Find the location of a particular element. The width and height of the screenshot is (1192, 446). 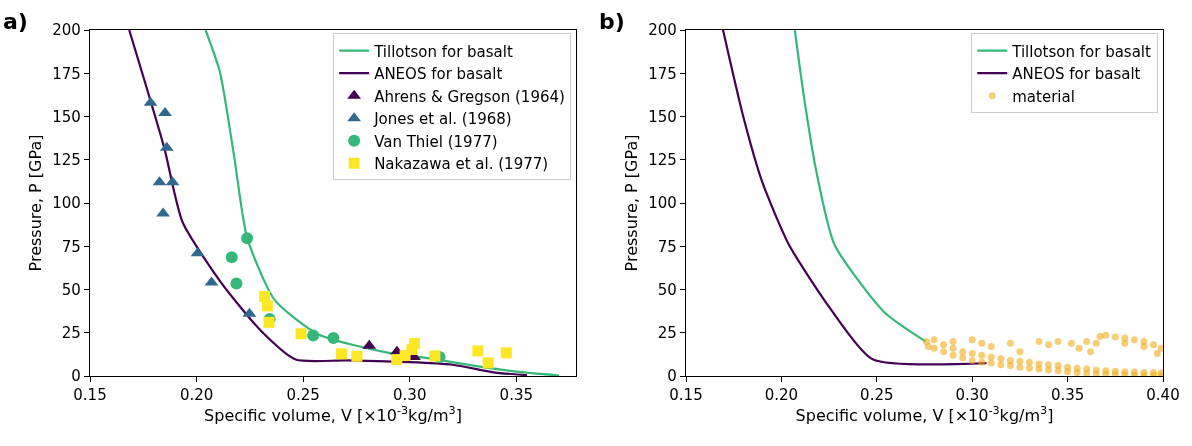

x-tick-label: 0.40 is located at coordinates (1163, 395).